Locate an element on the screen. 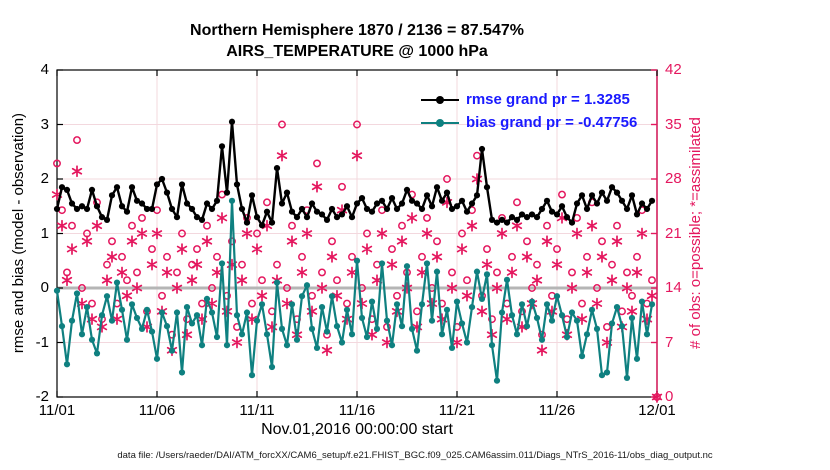  legend-entry-rmse: rmse grand pr = 1.3285 is located at coordinates (529, 99).